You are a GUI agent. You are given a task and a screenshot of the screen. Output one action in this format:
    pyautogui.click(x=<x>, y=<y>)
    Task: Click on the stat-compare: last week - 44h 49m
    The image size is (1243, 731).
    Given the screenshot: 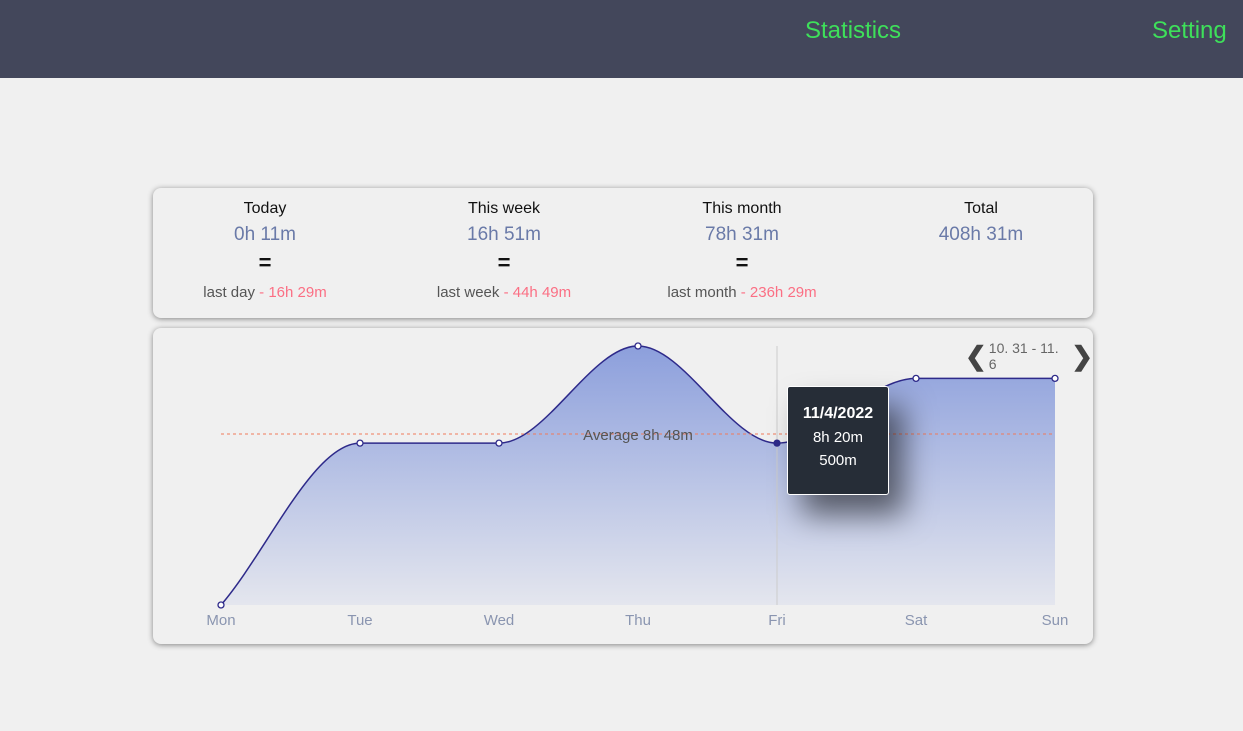 What is the action you would take?
    pyautogui.click(x=504, y=292)
    